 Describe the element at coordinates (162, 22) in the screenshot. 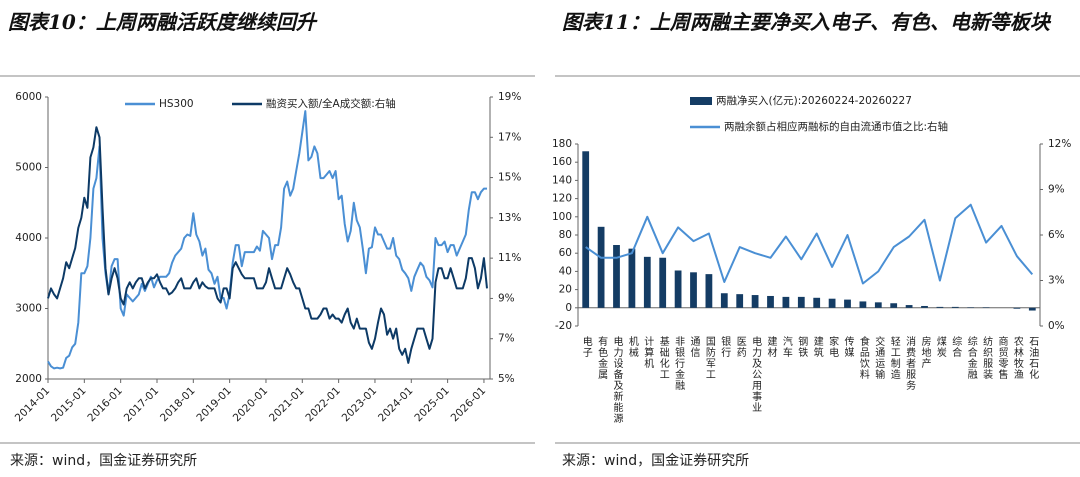

I see `chart-title: 图表10：上周两融活跃度继续回升` at that location.